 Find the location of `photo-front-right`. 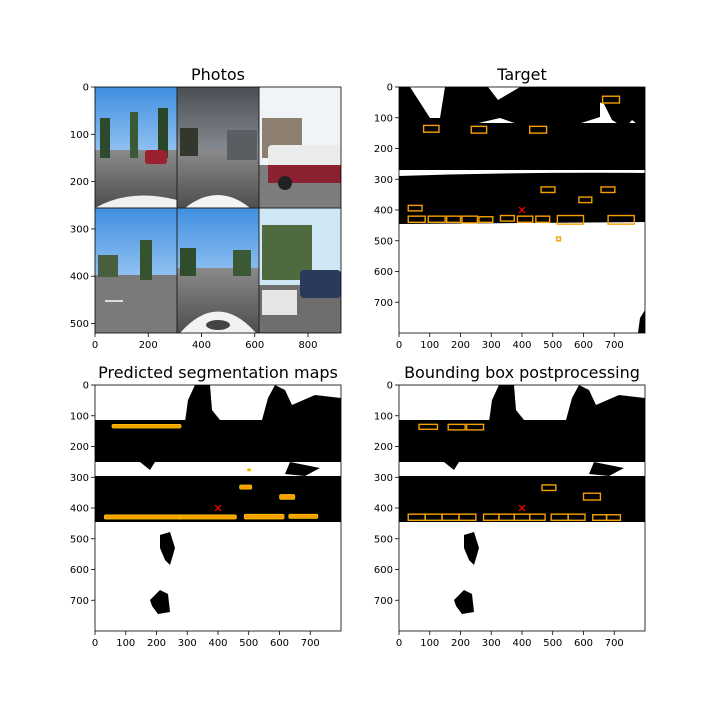

photo-front-right is located at coordinates (300, 147).